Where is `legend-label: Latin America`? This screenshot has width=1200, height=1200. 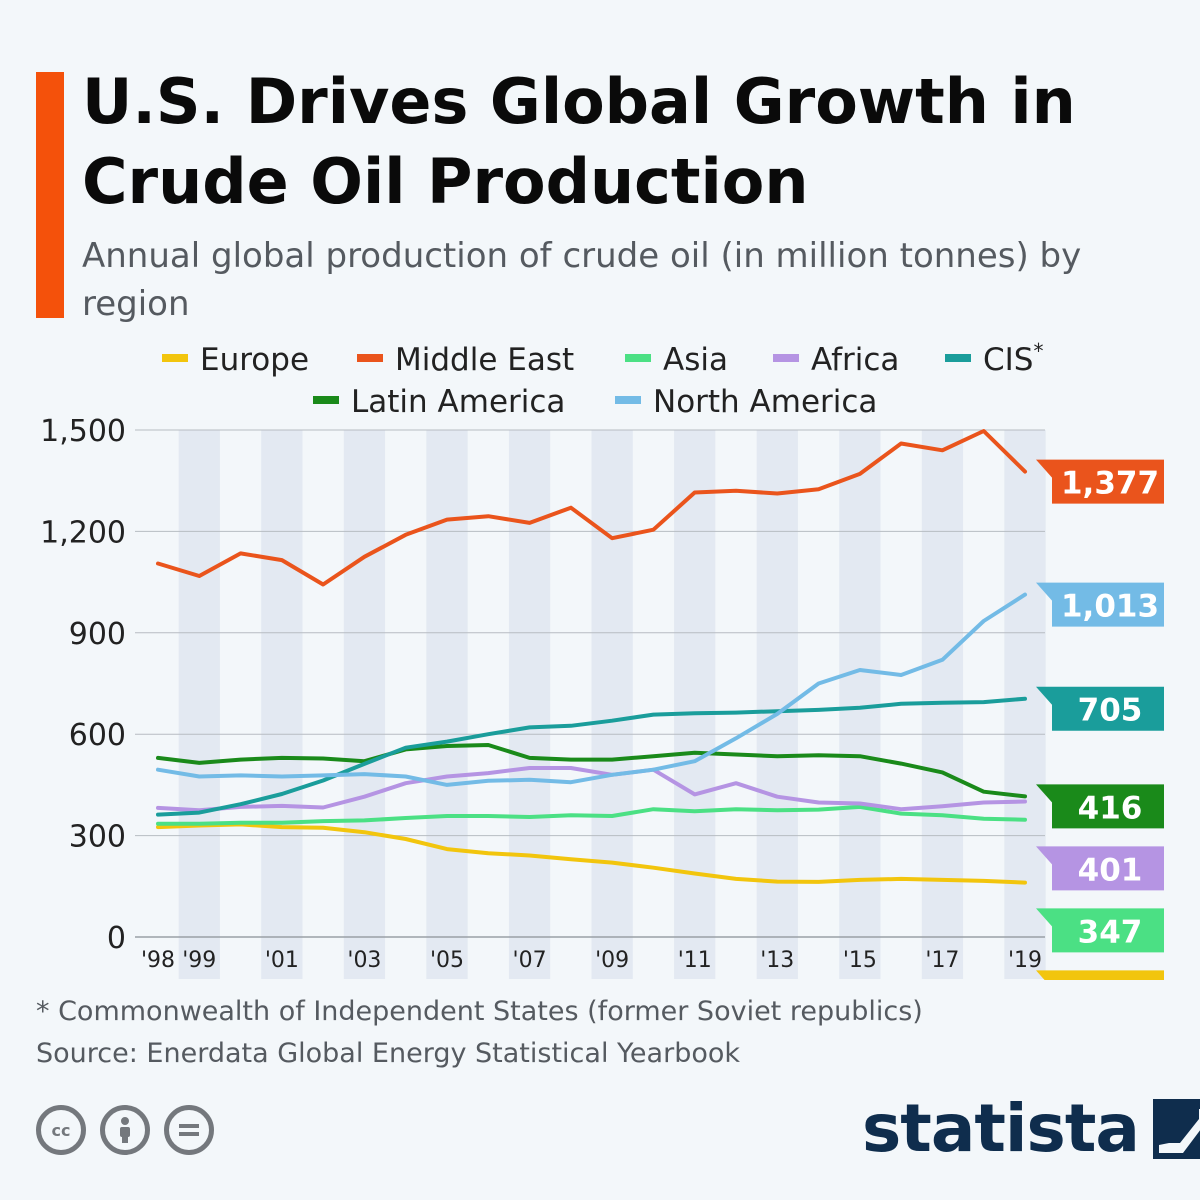 legend-label: Latin America is located at coordinates (458, 402).